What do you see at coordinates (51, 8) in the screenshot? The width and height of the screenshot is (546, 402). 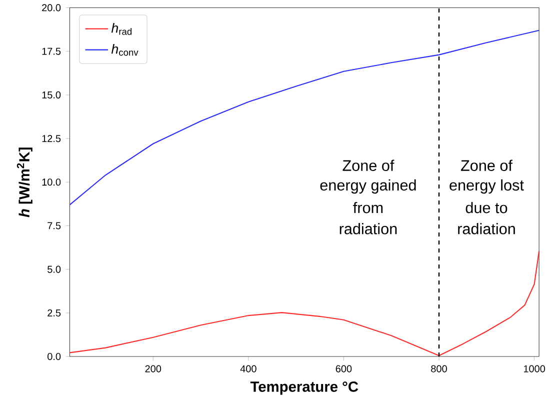 I see `y-tick-label: 20.0` at bounding box center [51, 8].